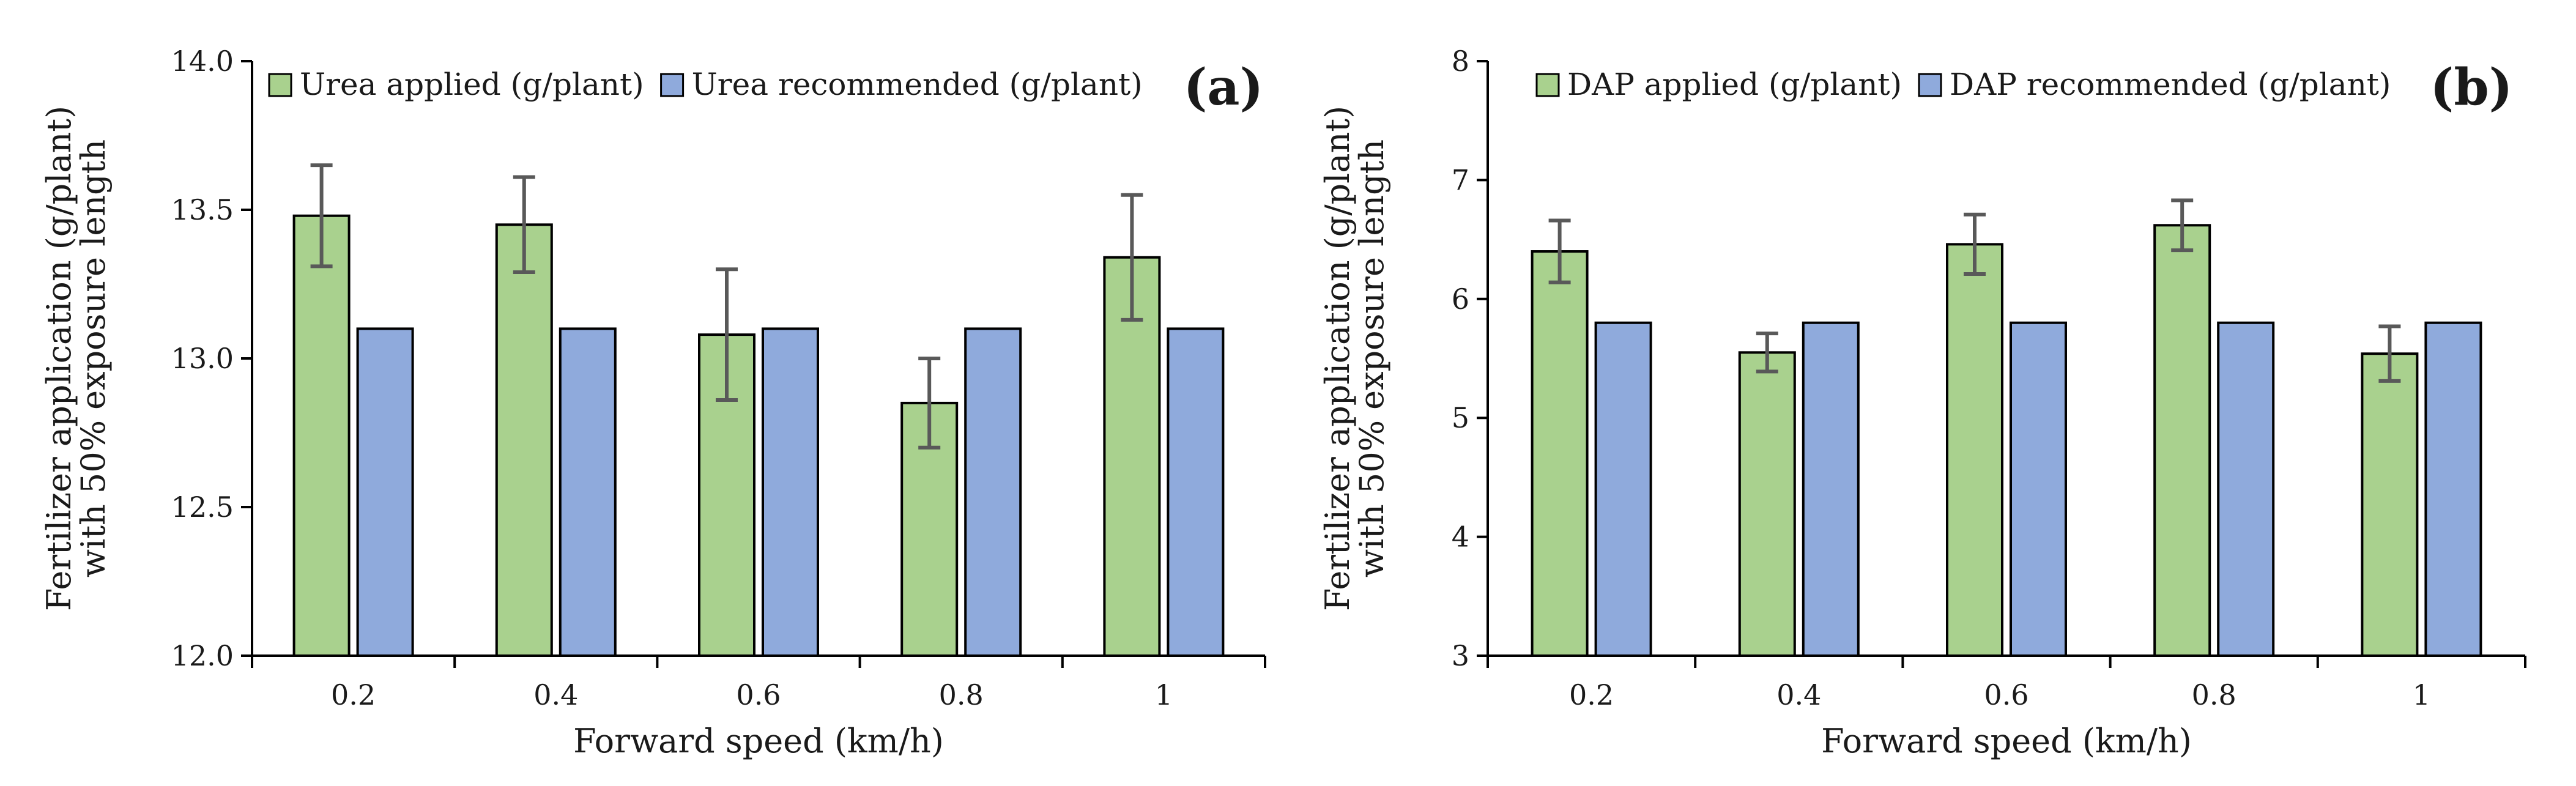 This screenshot has width=2576, height=786. Describe the element at coordinates (961, 695) in the screenshot. I see `x-tick-label-a-3: 0.8` at that location.